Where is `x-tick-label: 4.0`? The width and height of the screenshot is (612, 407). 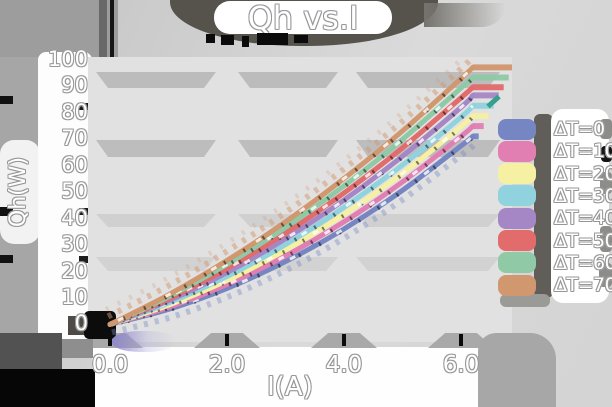 x-tick-label: 4.0 is located at coordinates (344, 365).